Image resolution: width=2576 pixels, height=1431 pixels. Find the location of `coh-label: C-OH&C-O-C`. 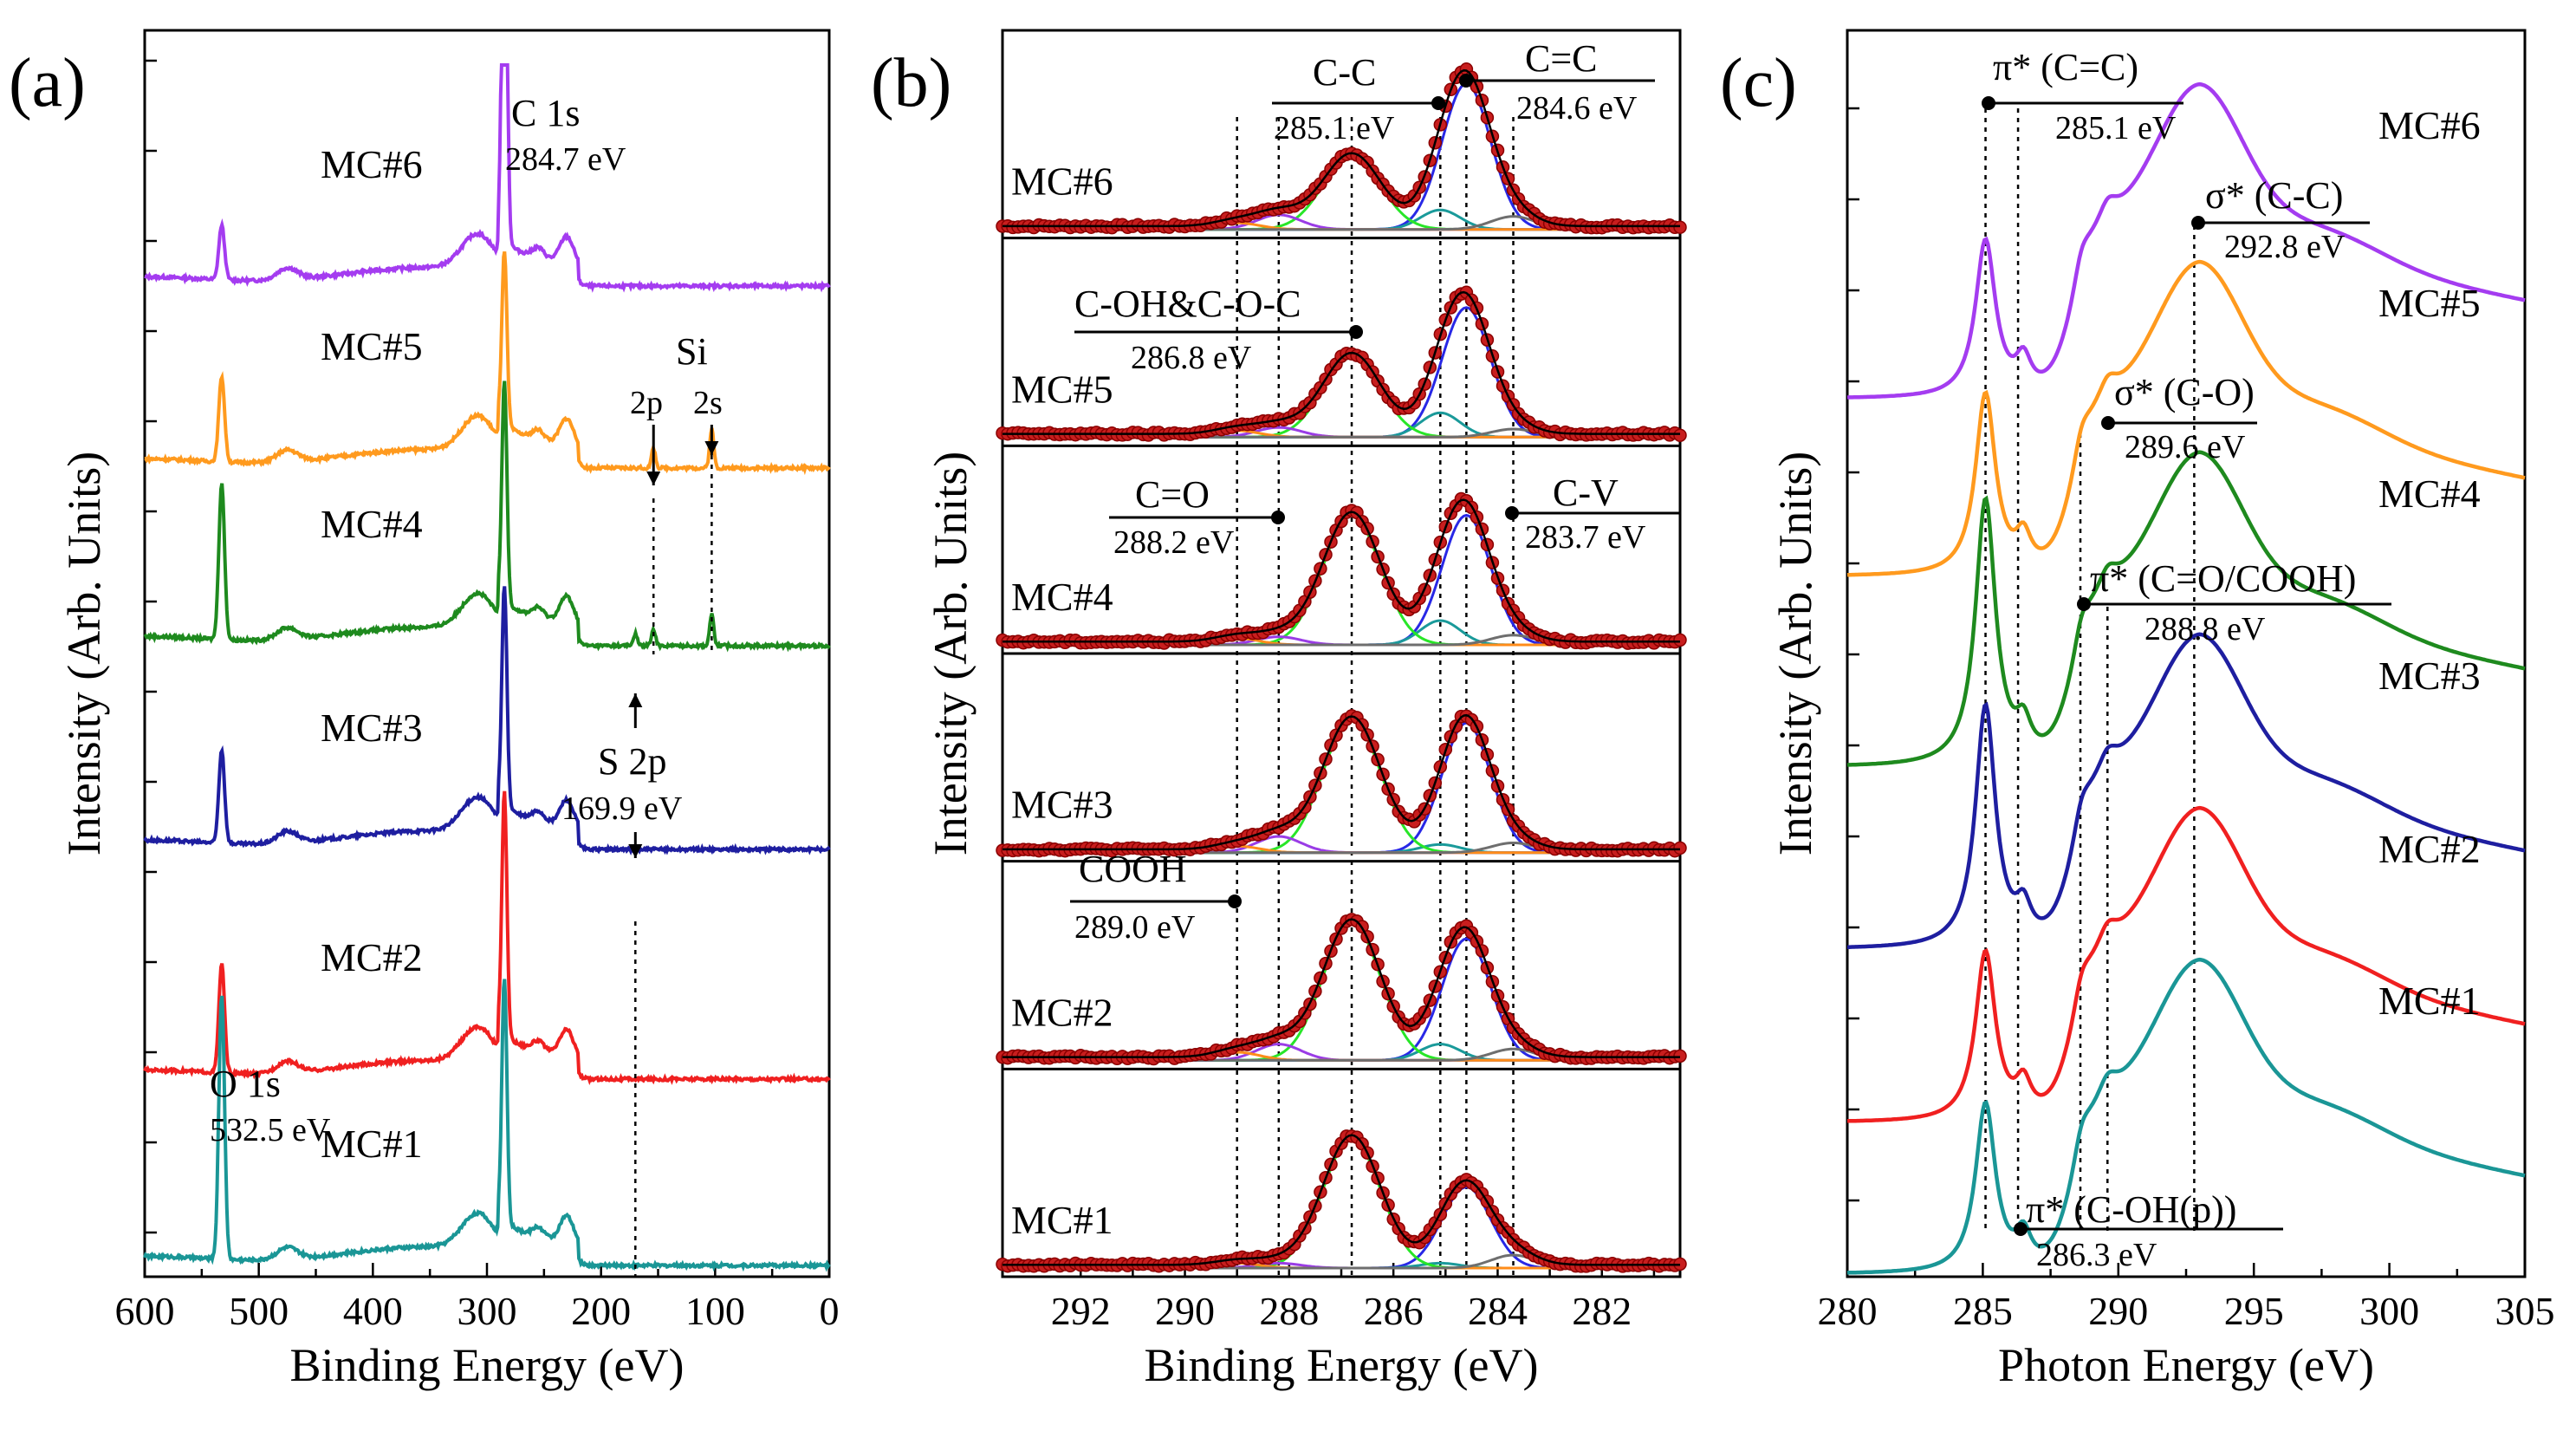

coh-label: C-OH&C-O-C is located at coordinates (1187, 304).